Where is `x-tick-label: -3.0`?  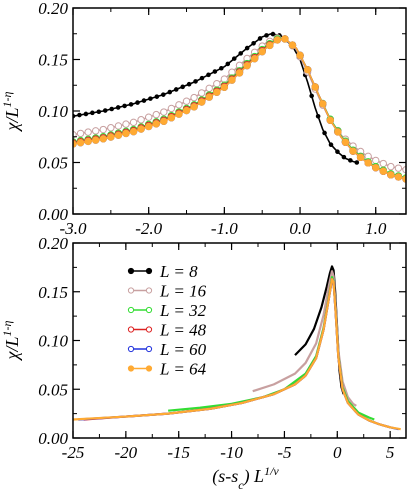 x-tick-label: -3.0 is located at coordinates (73, 228).